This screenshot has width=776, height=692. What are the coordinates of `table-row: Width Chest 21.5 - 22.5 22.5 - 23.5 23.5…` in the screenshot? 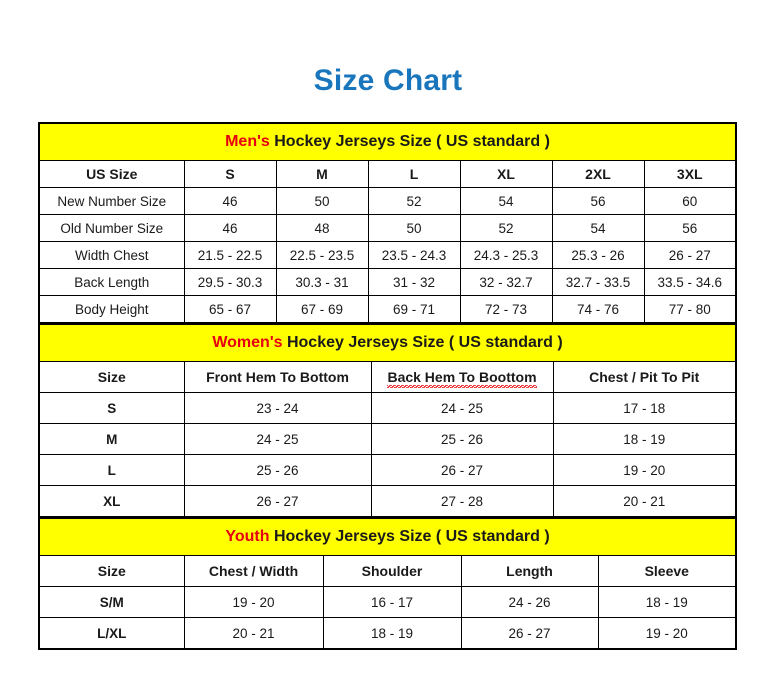 It's located at (387, 255).